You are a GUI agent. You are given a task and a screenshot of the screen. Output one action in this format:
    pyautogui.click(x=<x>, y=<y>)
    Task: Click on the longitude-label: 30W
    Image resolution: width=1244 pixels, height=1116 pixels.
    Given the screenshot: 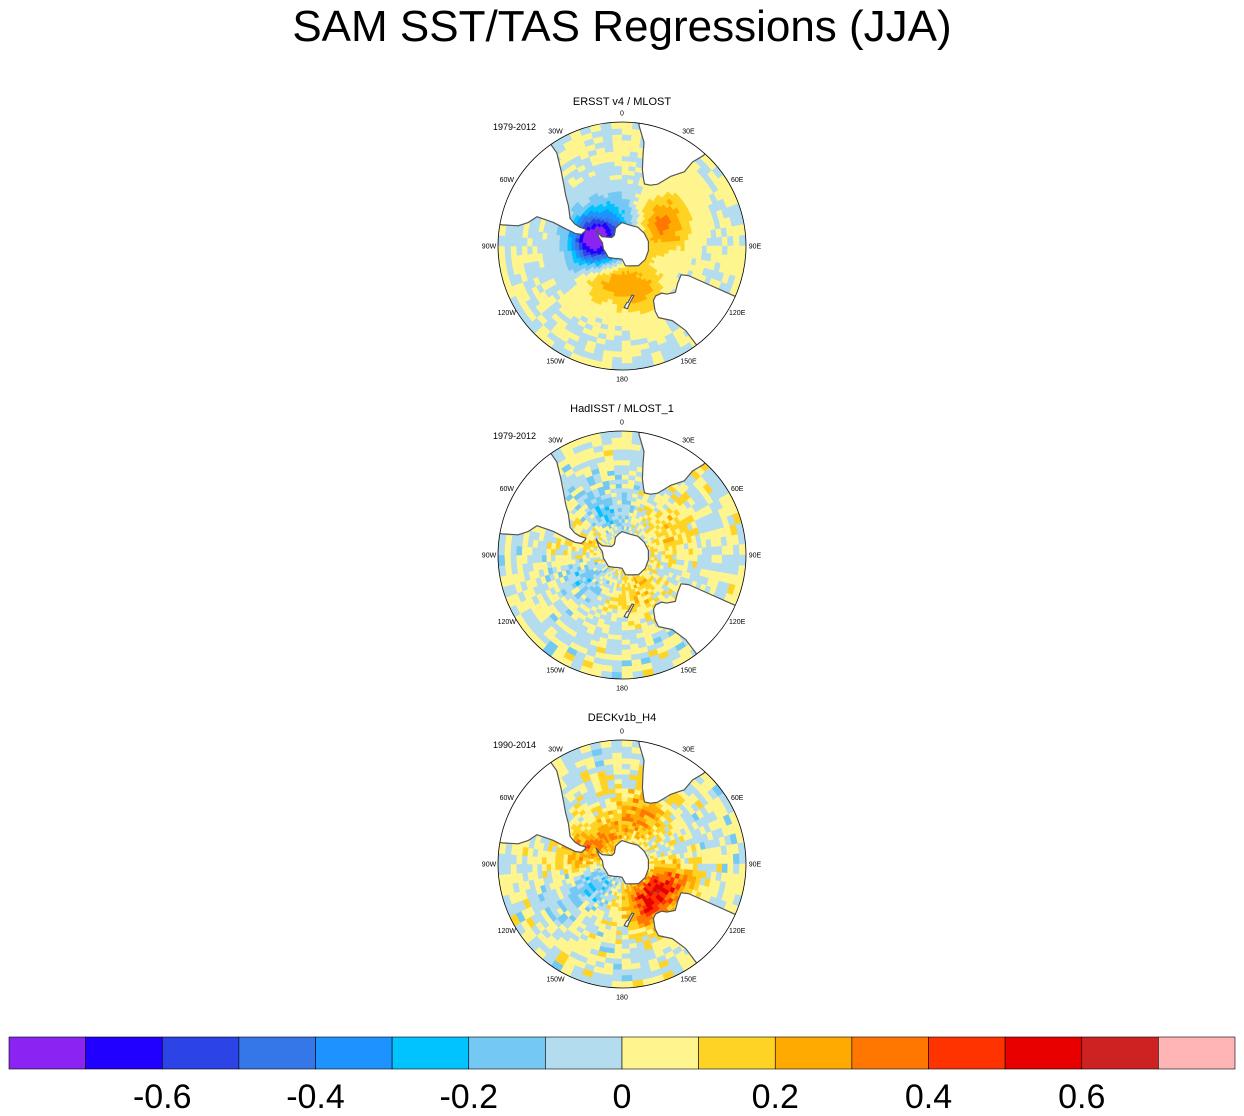 What is the action you would take?
    pyautogui.click(x=555, y=440)
    